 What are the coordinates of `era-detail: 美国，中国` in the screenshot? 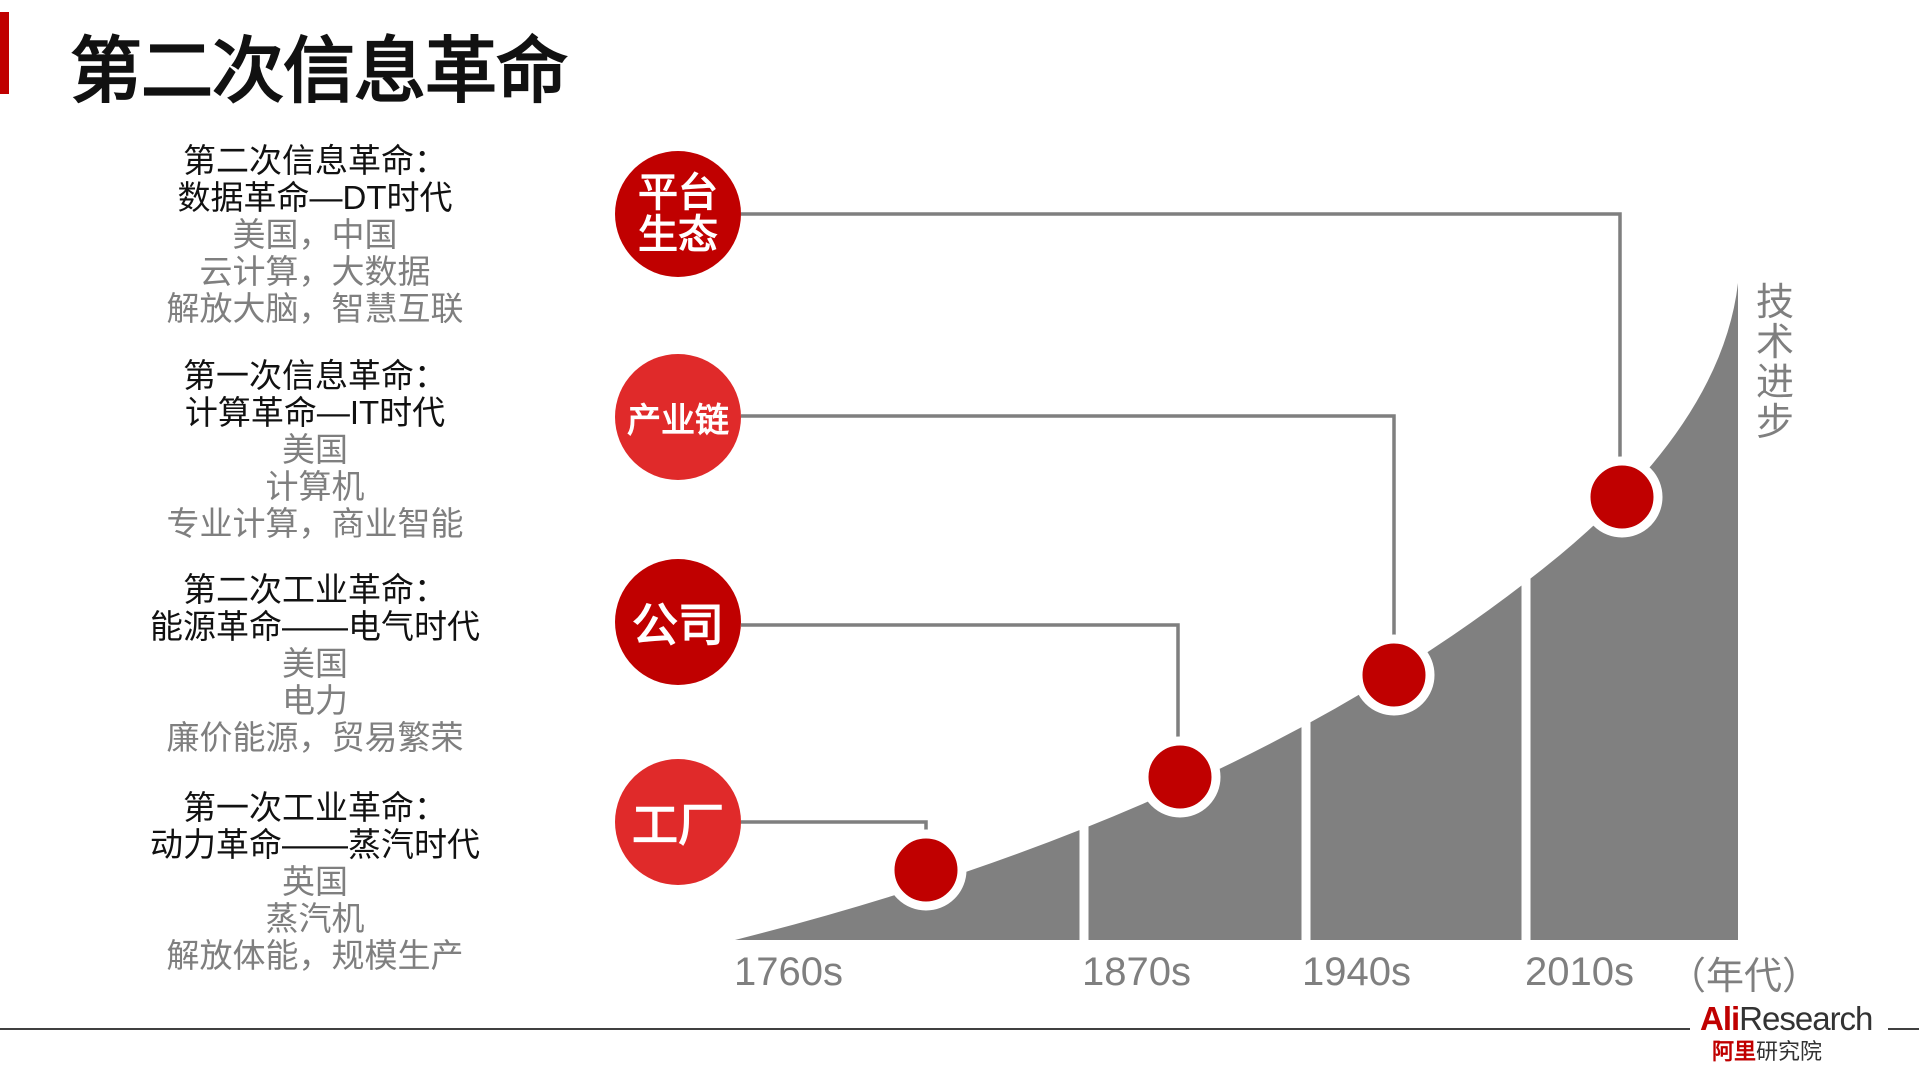 It's located at (315, 234).